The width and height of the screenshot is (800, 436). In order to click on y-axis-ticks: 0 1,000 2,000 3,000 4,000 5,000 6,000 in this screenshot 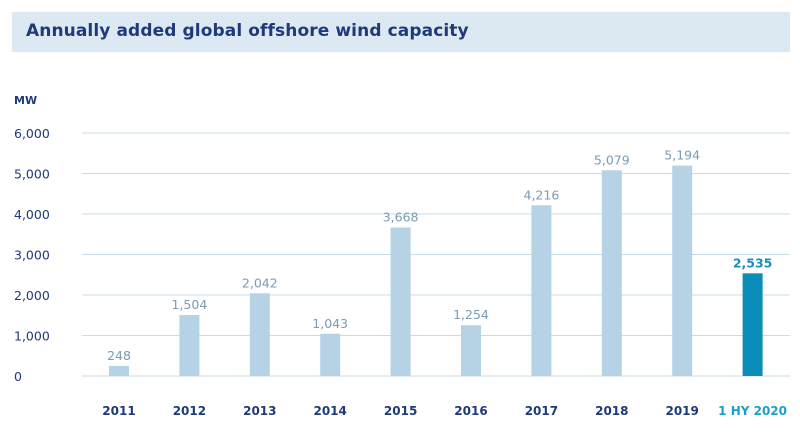, I will do `click(32, 255)`.